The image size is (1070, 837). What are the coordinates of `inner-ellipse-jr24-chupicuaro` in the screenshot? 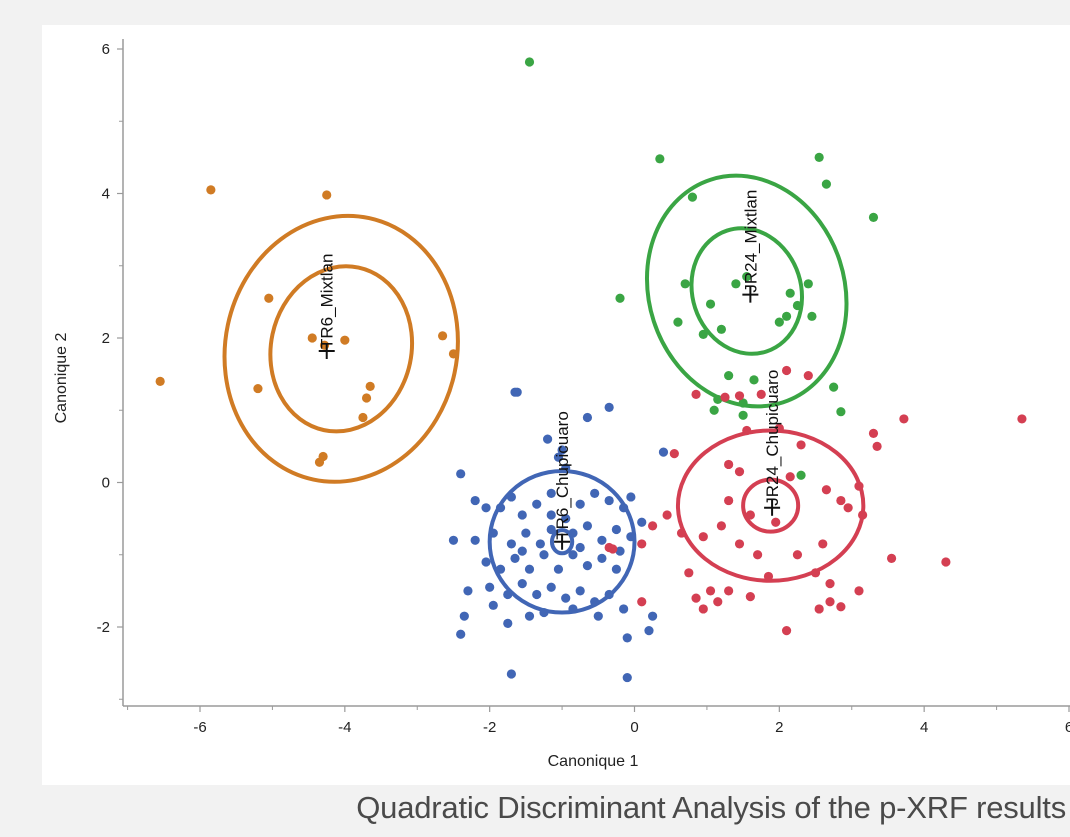 It's located at (771, 505).